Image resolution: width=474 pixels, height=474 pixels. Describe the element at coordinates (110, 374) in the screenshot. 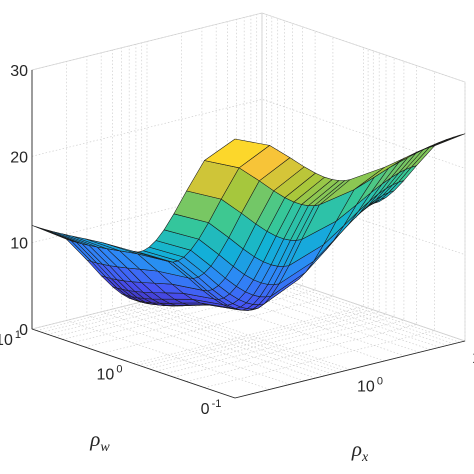

I see `y-tick-label: 10 0` at that location.